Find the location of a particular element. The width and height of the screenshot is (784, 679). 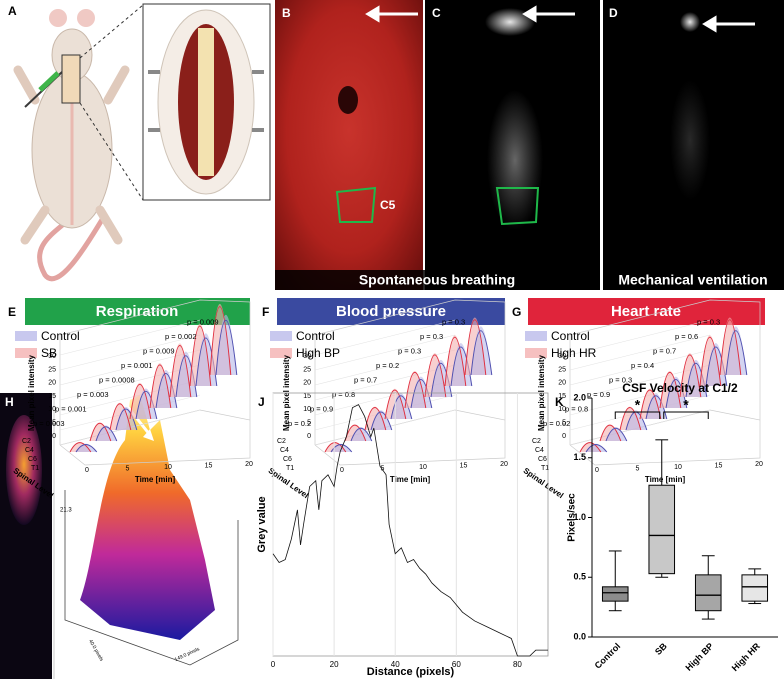

surface-plot is located at coordinates (151, 530).